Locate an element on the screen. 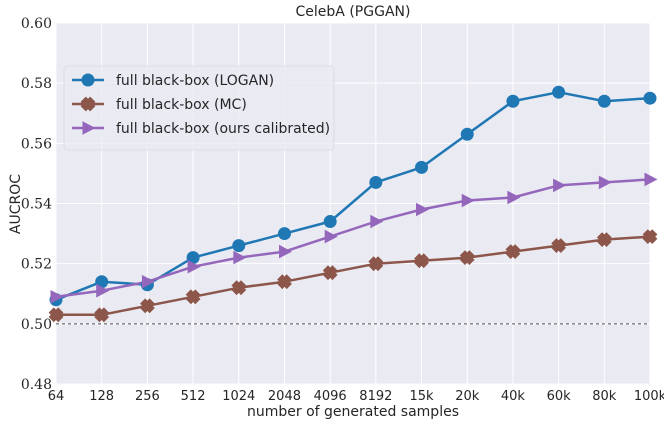  x-tick-label: 256 is located at coordinates (147, 396).